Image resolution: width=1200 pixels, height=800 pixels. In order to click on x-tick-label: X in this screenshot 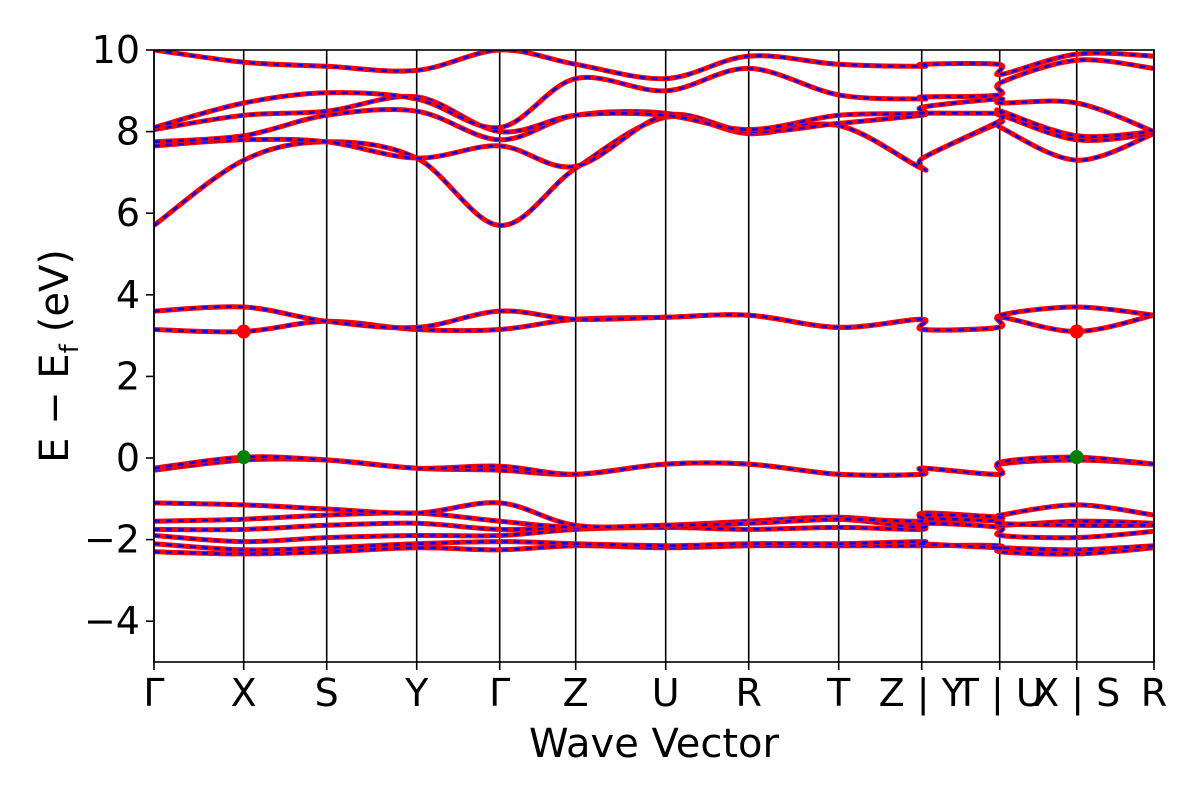, I will do `click(244, 693)`.